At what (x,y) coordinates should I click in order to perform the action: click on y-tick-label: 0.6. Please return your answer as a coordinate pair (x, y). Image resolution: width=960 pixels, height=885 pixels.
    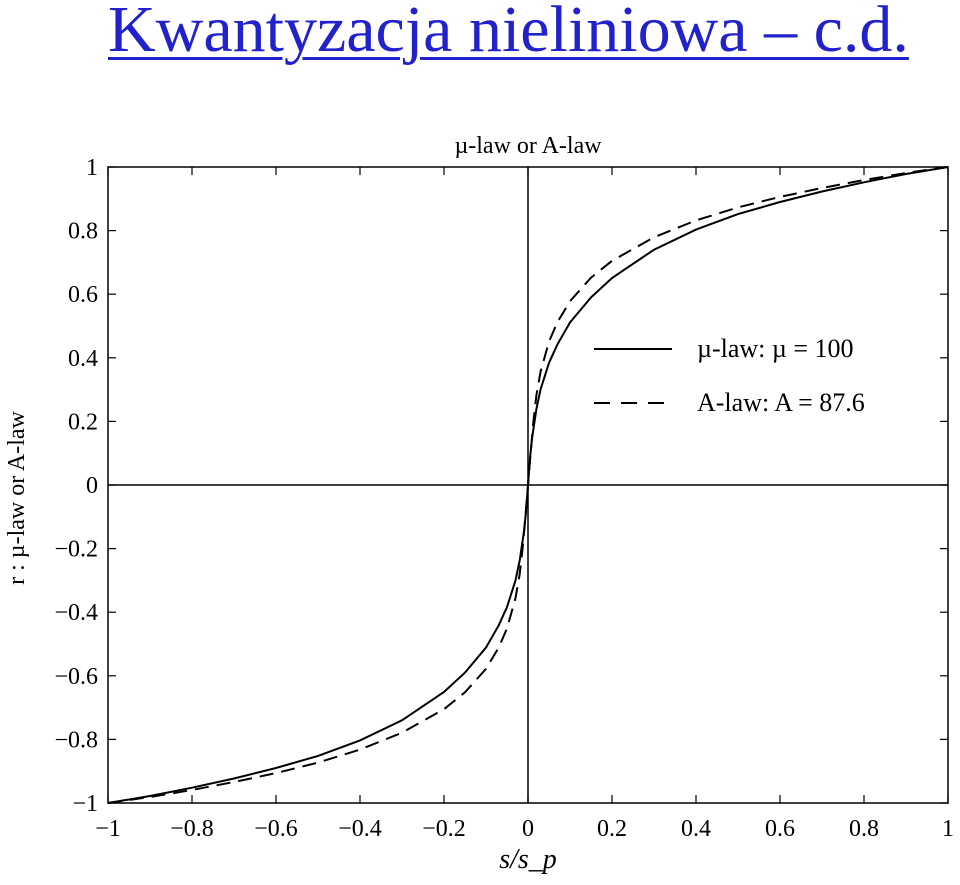
    Looking at the image, I should click on (83, 295).